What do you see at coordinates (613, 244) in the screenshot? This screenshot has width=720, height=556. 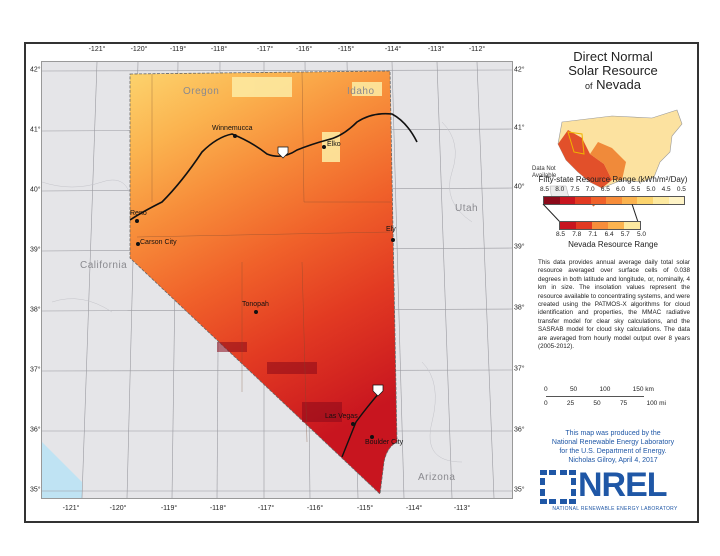 I see `nevada-legend-title: Nevada Resource Range` at bounding box center [613, 244].